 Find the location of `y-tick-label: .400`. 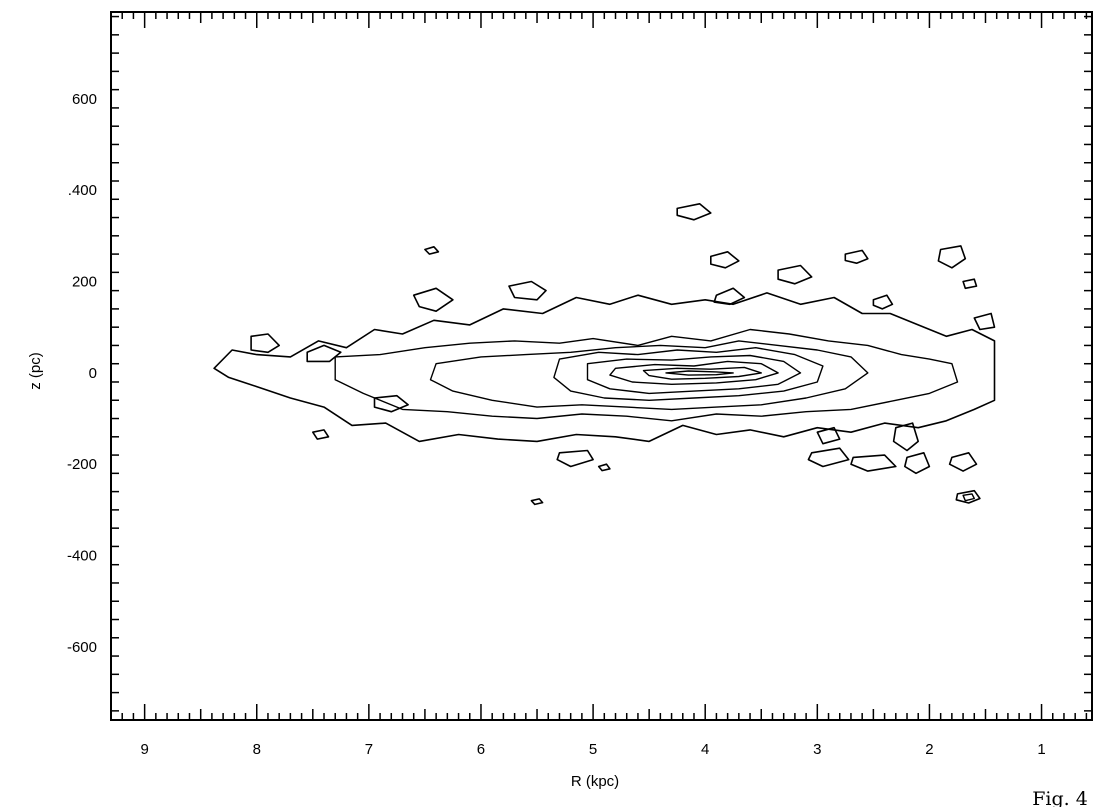

y-tick-label: .400 is located at coordinates (82, 190).